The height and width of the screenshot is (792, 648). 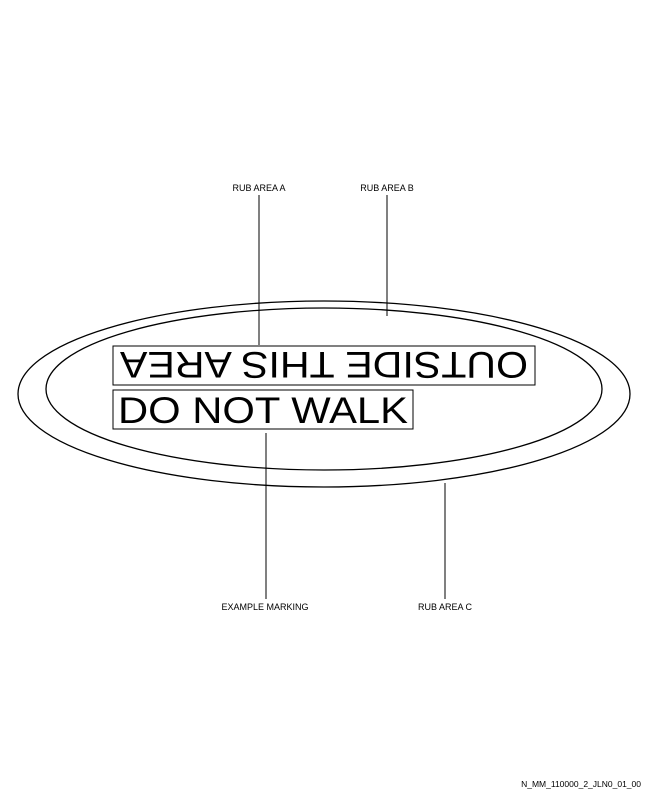 I want to click on rub-area-c-label: RUB AREA C, so click(x=445, y=607).